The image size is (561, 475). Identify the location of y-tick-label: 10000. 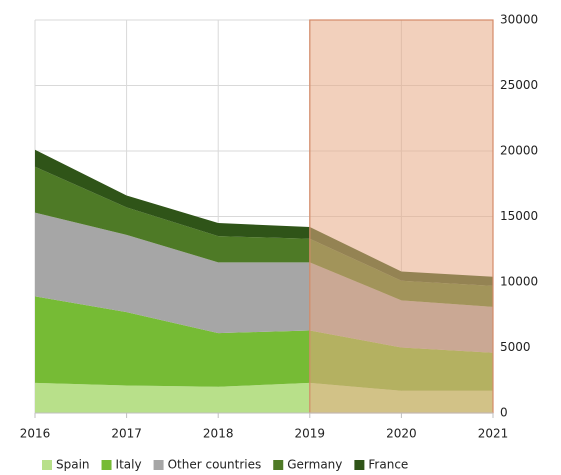
(519, 282).